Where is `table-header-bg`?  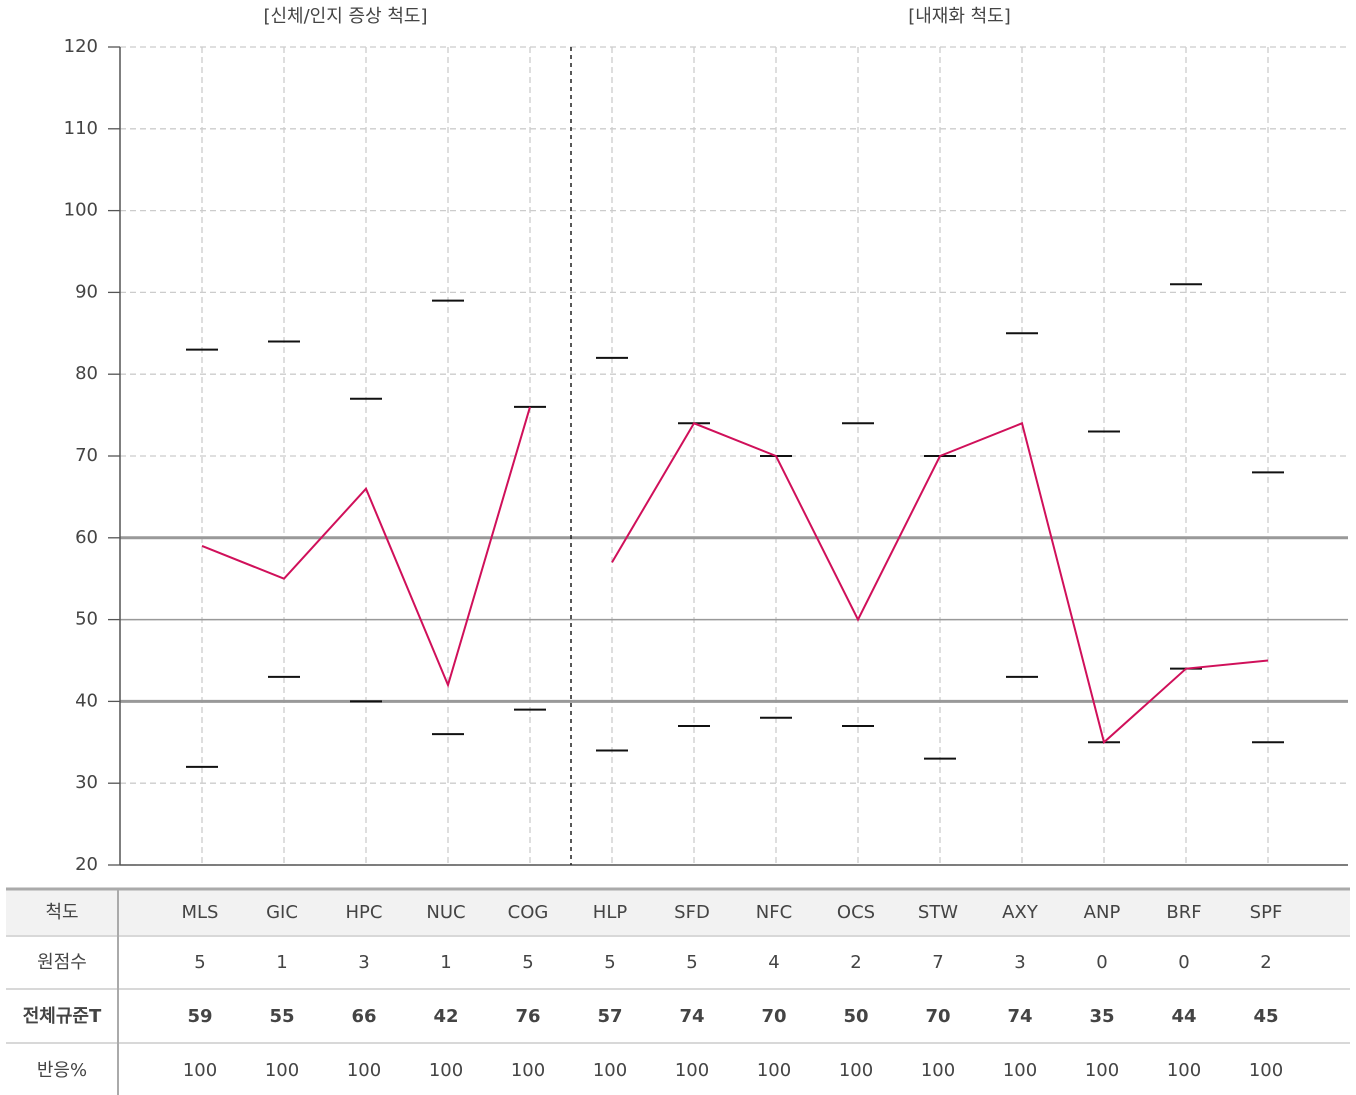
table-header-bg is located at coordinates (678, 912).